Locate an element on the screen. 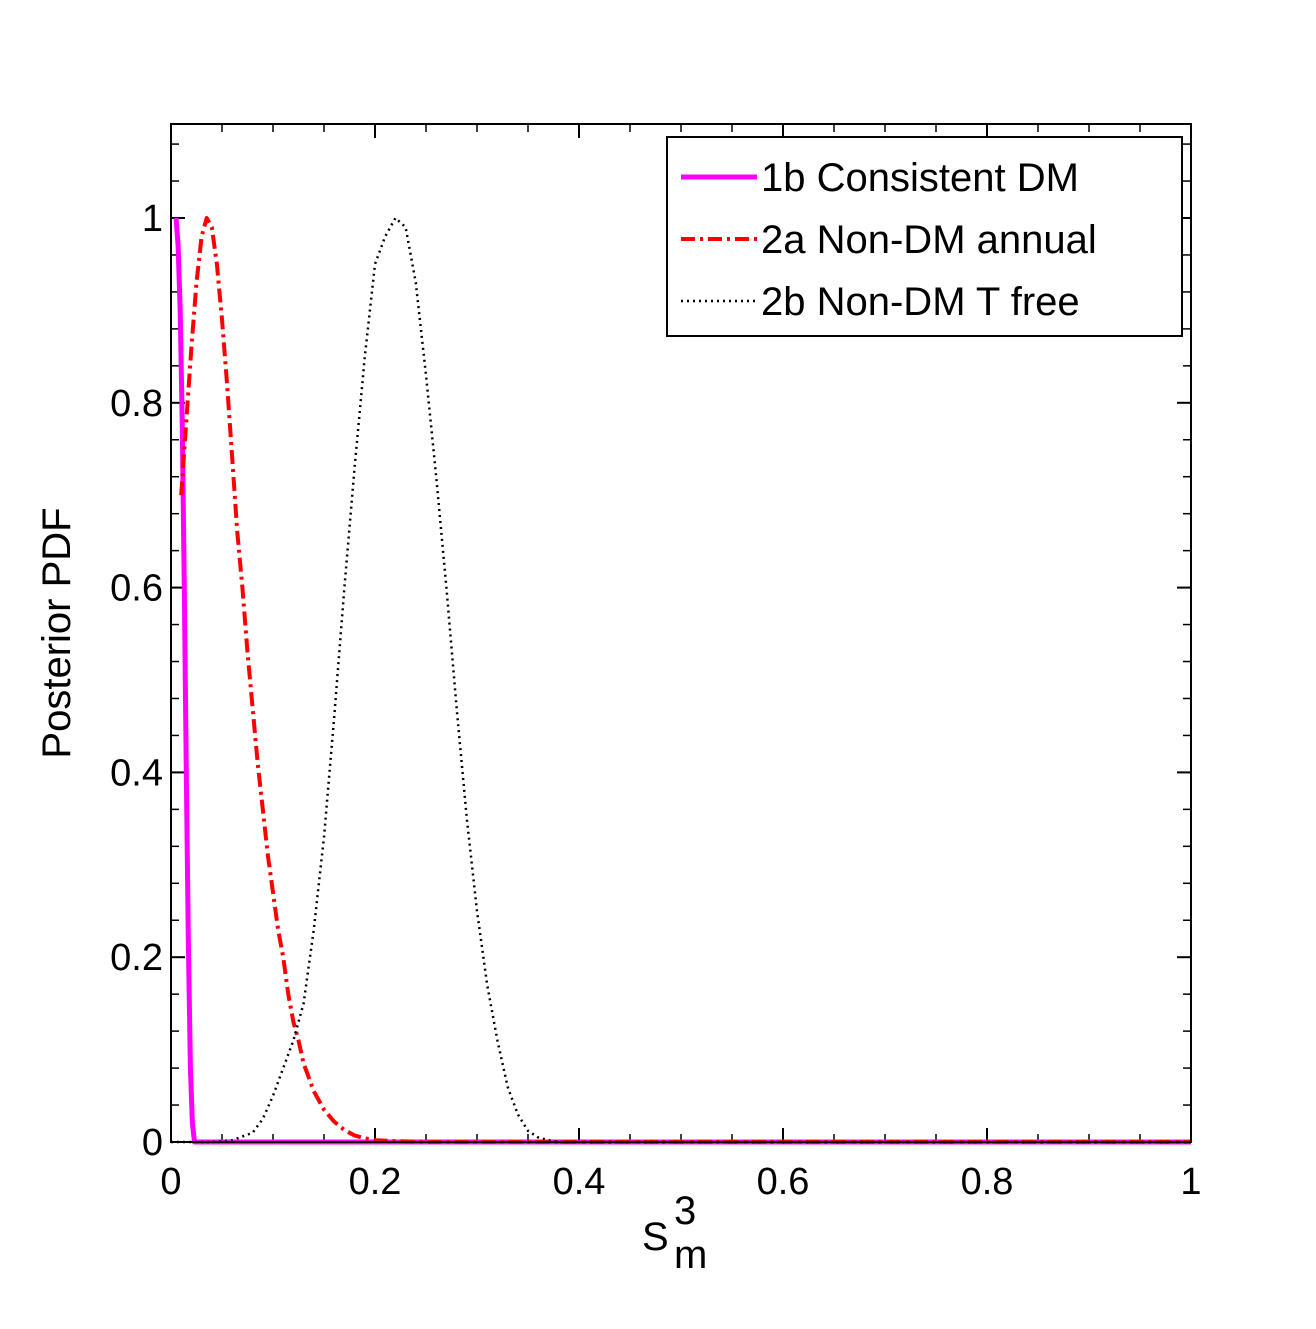 This screenshot has height=1329, width=1316. y-tick-label: 0.6 is located at coordinates (136, 589).